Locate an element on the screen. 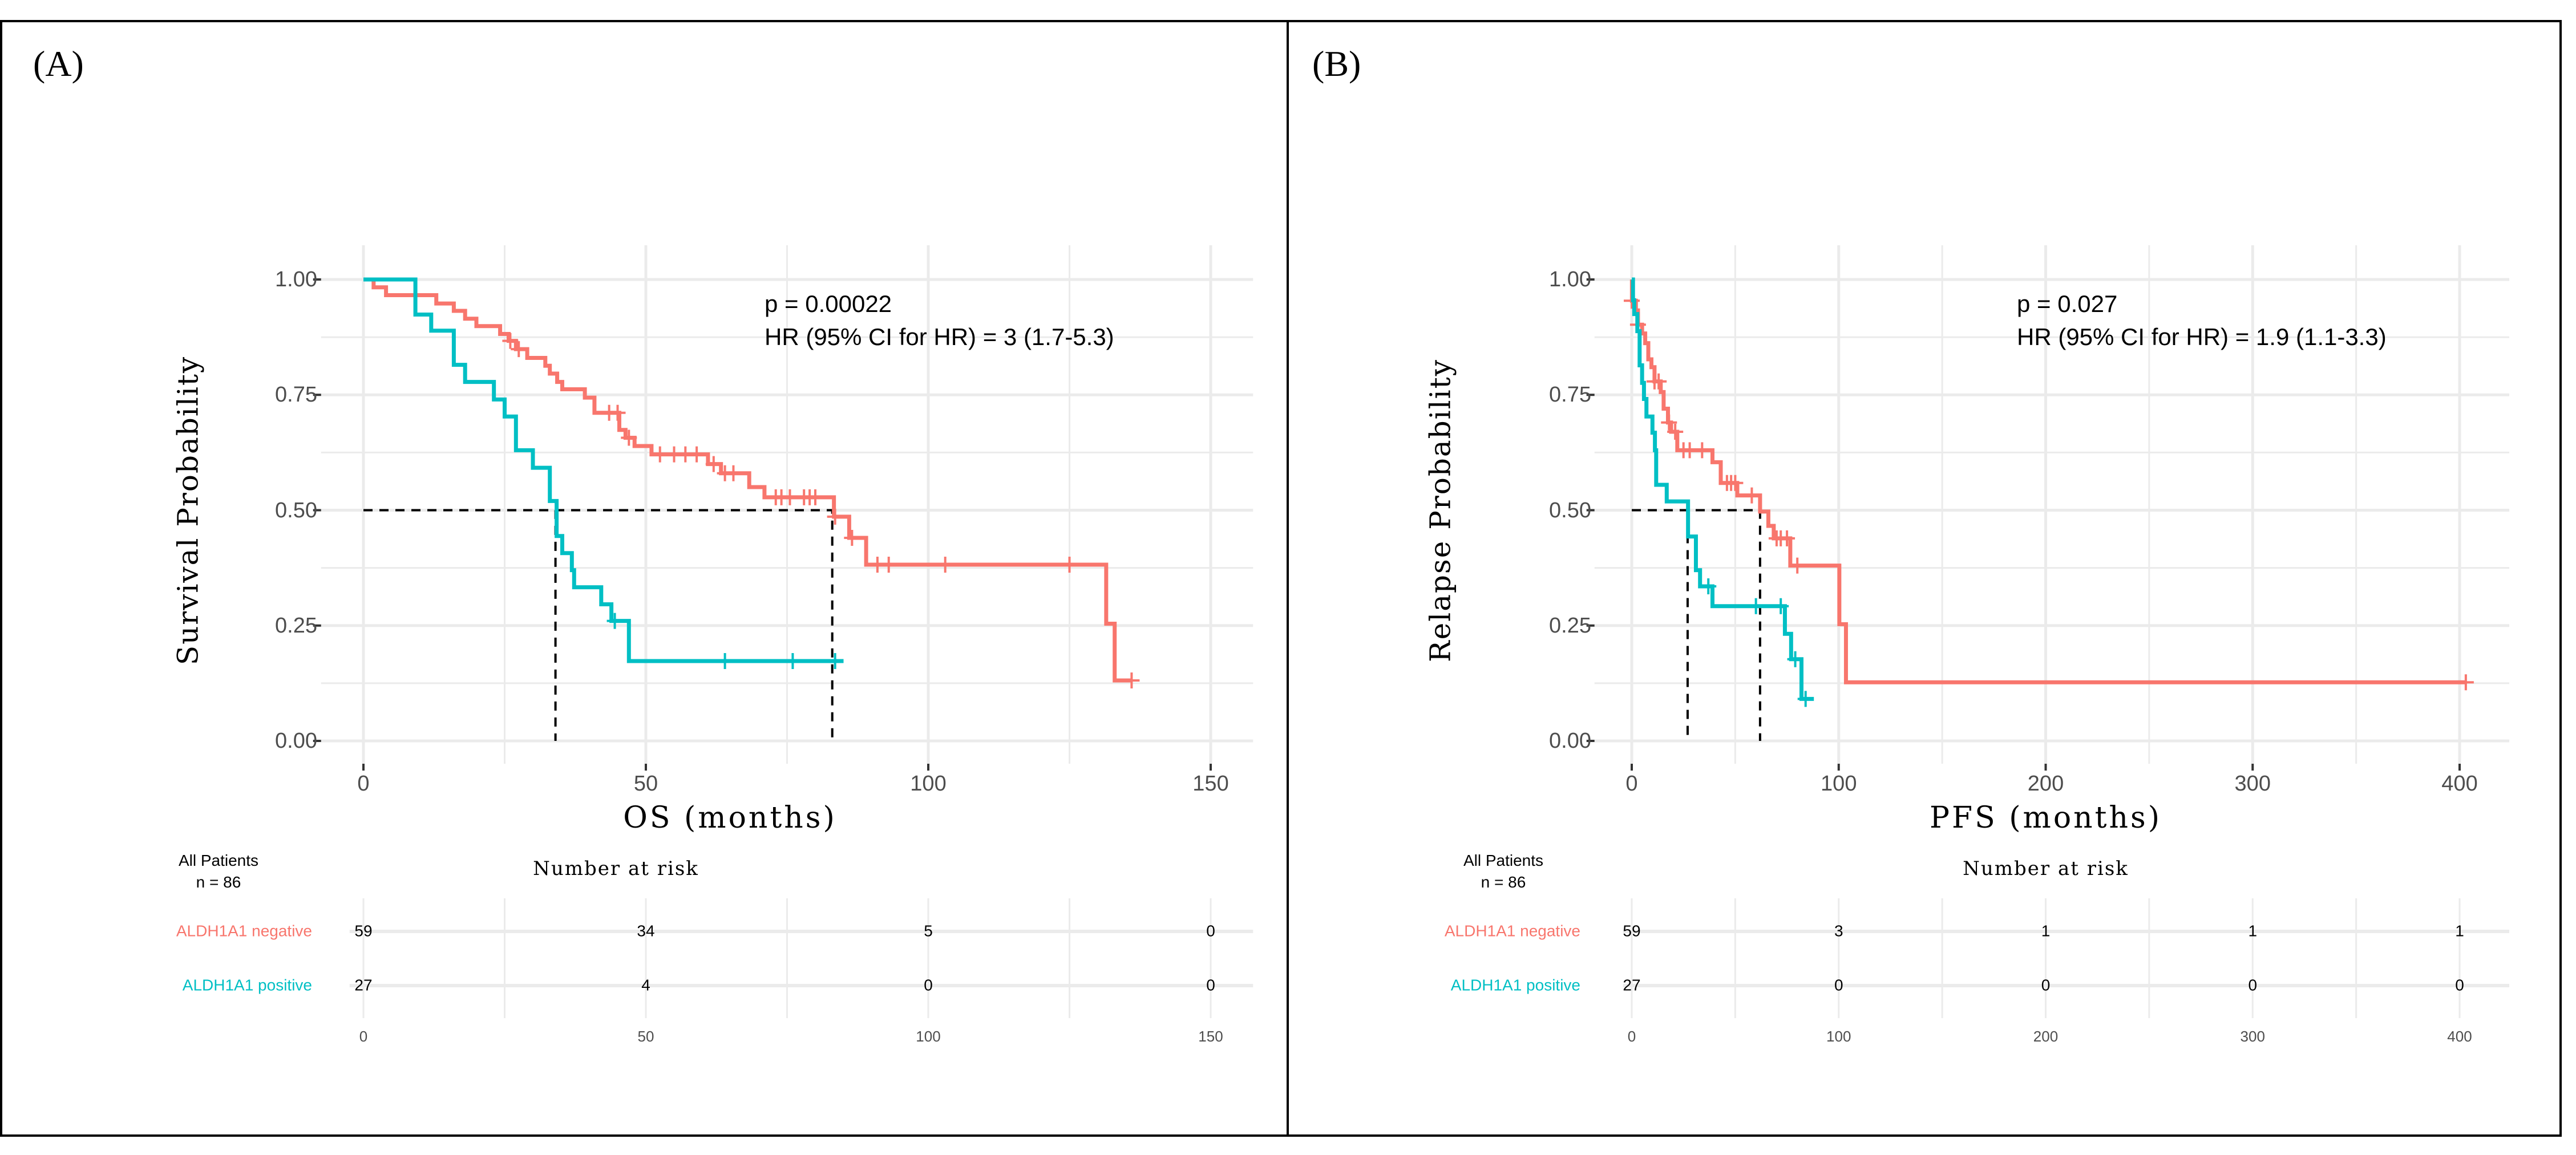 This screenshot has height=1155, width=2576. x-tick-label: 400 is located at coordinates (2460, 784).